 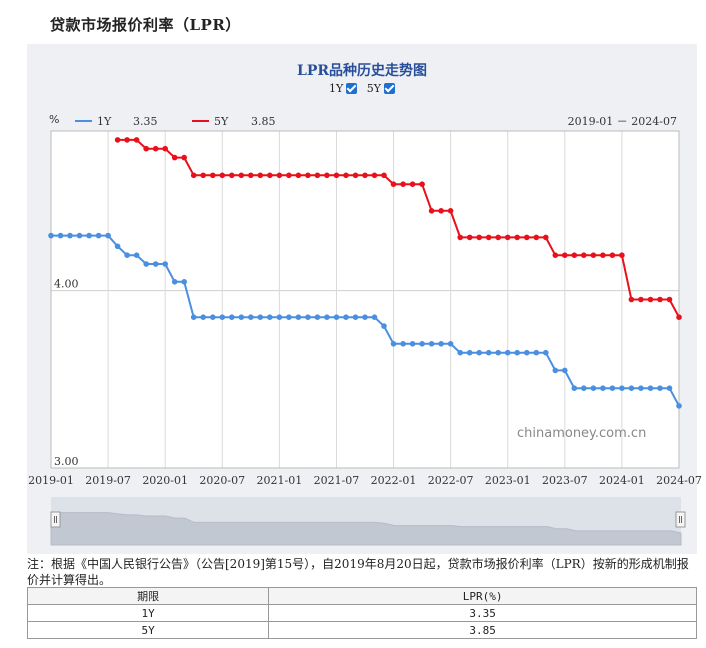 I want to click on toggle-5y: 5Y, so click(x=381, y=88).